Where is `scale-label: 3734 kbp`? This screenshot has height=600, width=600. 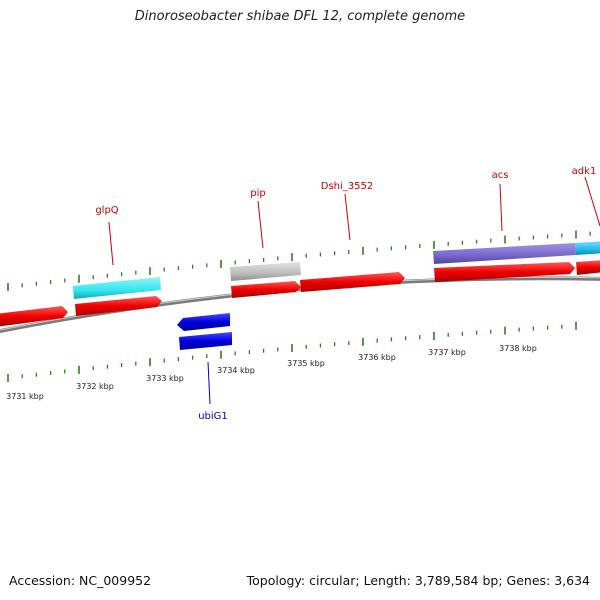 scale-label: 3734 kbp is located at coordinates (236, 370).